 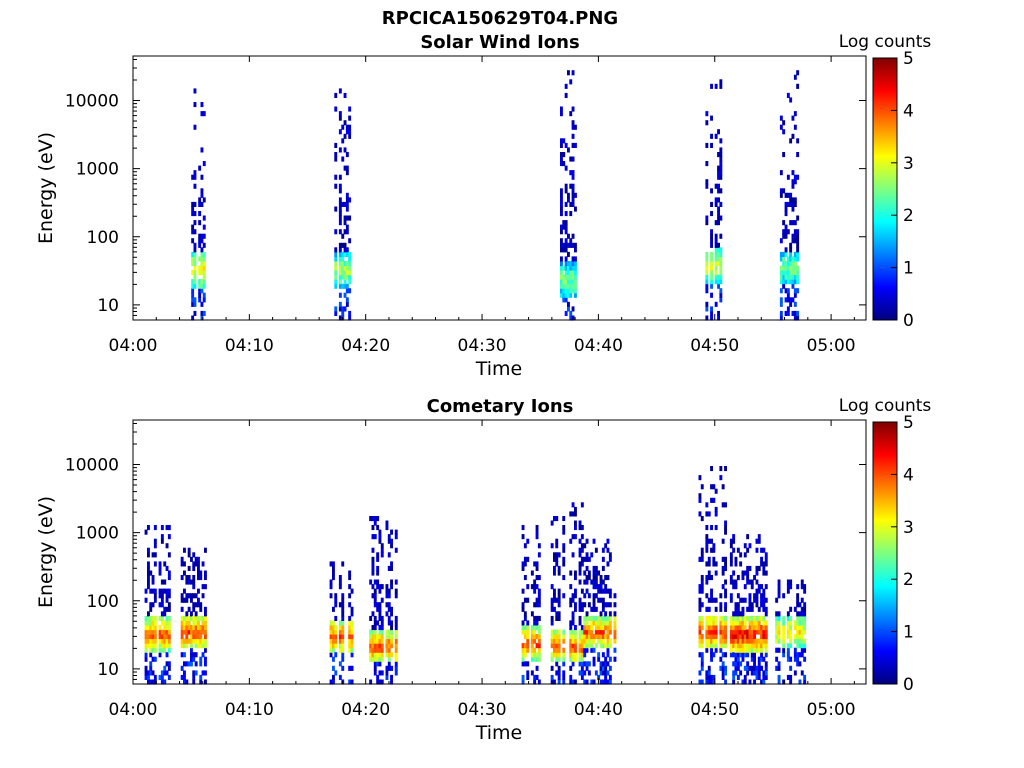 What do you see at coordinates (499, 369) in the screenshot?
I see `x-axis-label: Time` at bounding box center [499, 369].